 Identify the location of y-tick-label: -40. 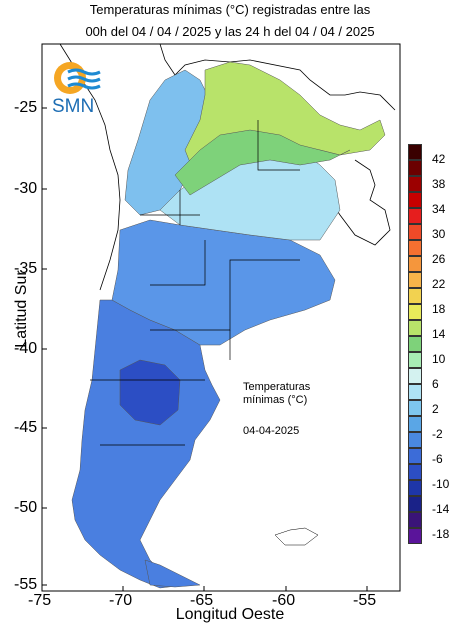
(26, 348).